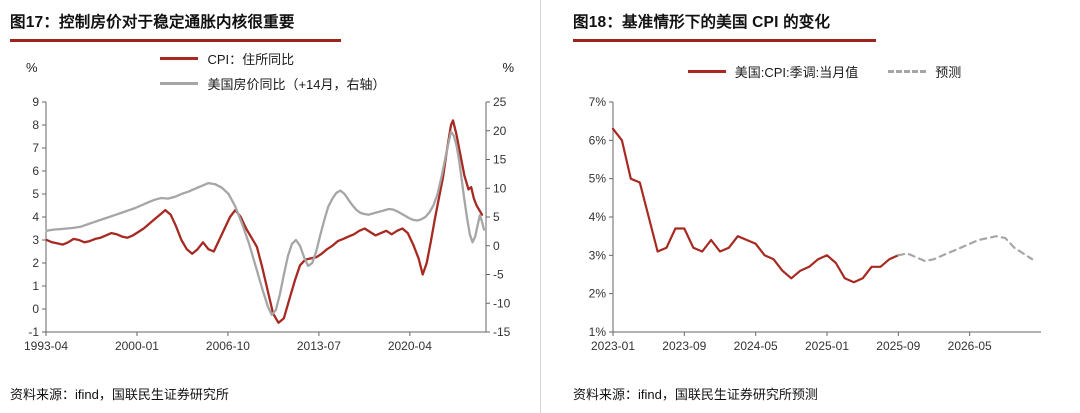 The image size is (1080, 413). Describe the element at coordinates (684, 346) in the screenshot. I see `svg-text: 2023-09` at that location.